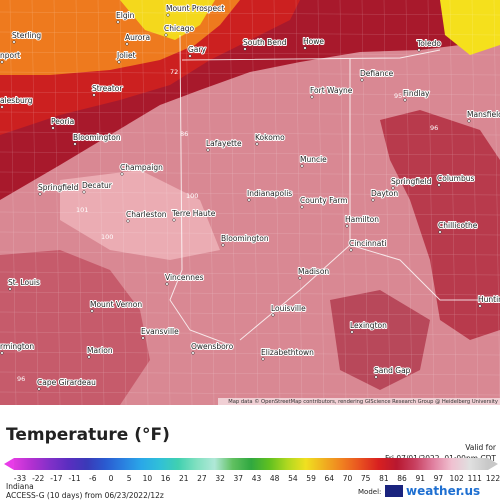 The width and height of the screenshot is (500, 500). I want to click on city-label: Howe, so click(313, 41).